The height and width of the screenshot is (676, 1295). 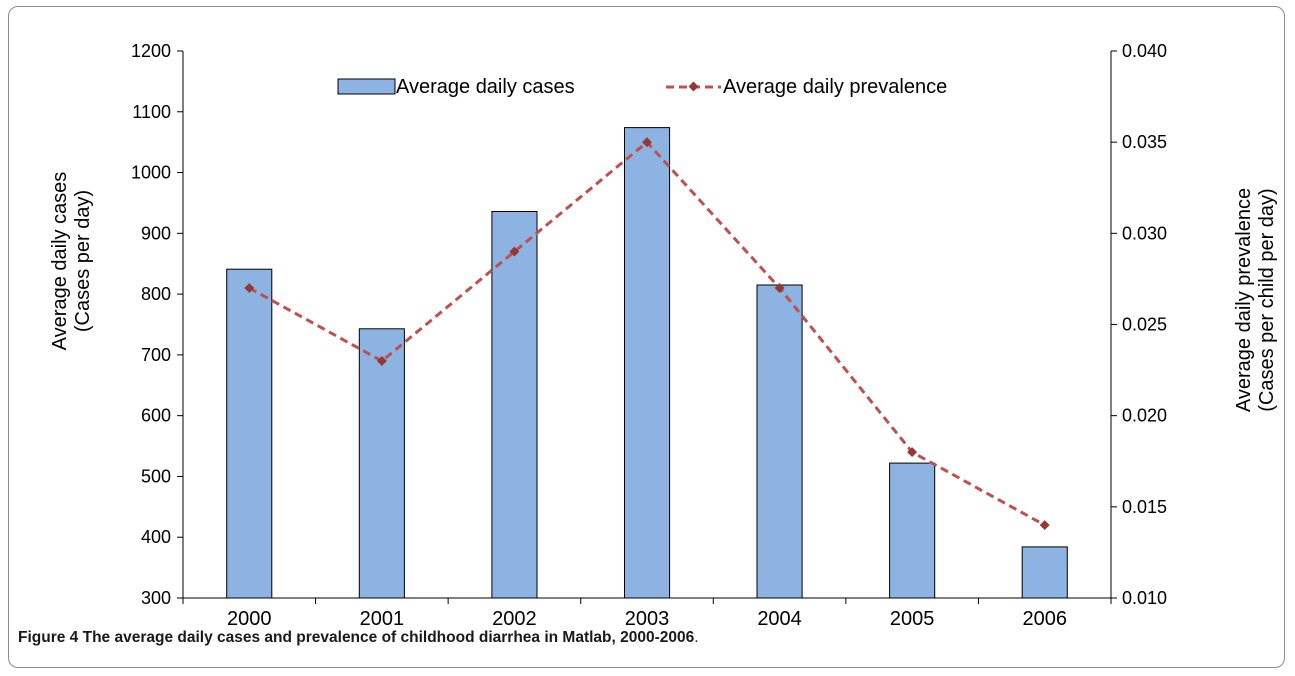 I want to click on y-right-label-line2: (Cases per child per day), so click(x=1267, y=299).